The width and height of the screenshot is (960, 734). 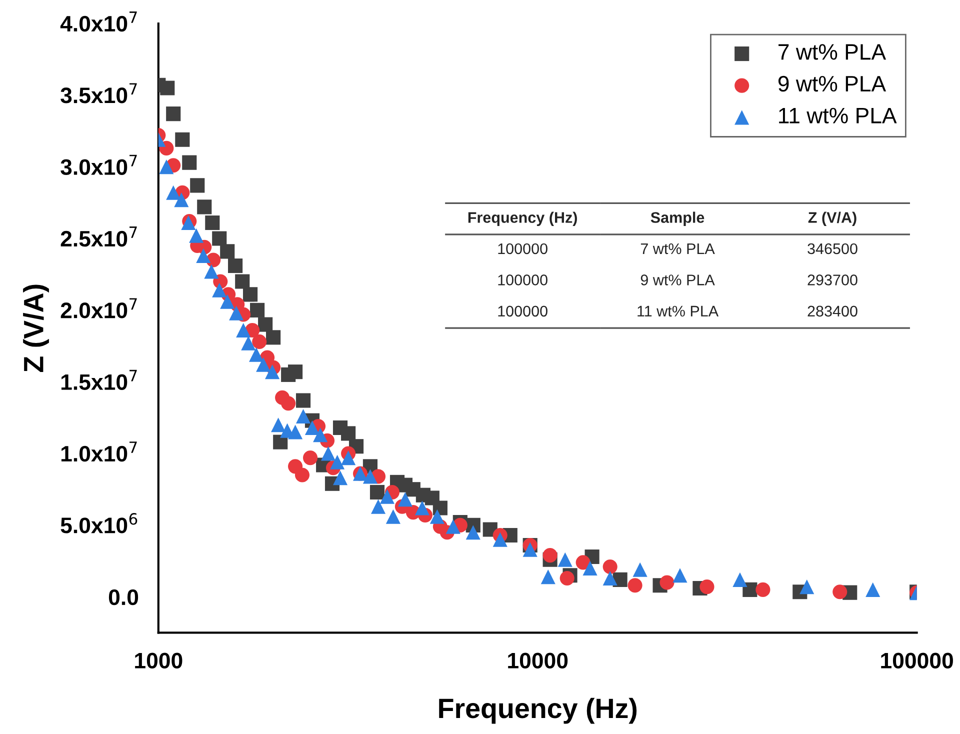 I want to click on y-tick-label: 4.0x10$^{7}$, so click(x=98, y=22).